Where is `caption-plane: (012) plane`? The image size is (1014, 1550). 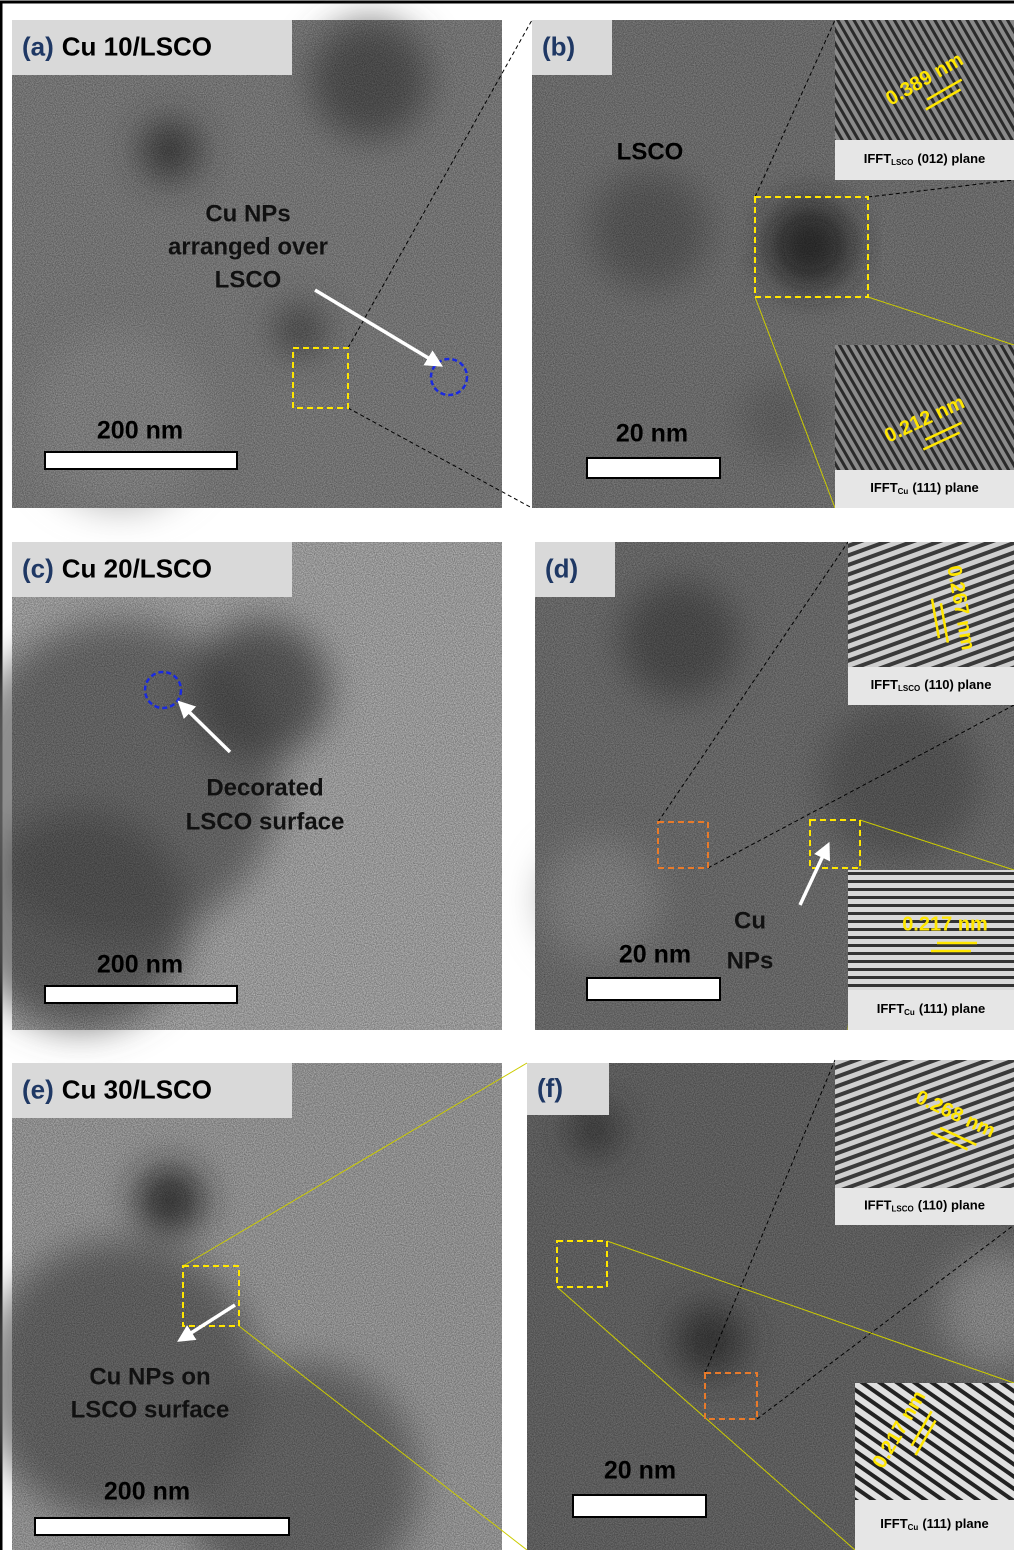 caption-plane: (012) plane is located at coordinates (951, 158).